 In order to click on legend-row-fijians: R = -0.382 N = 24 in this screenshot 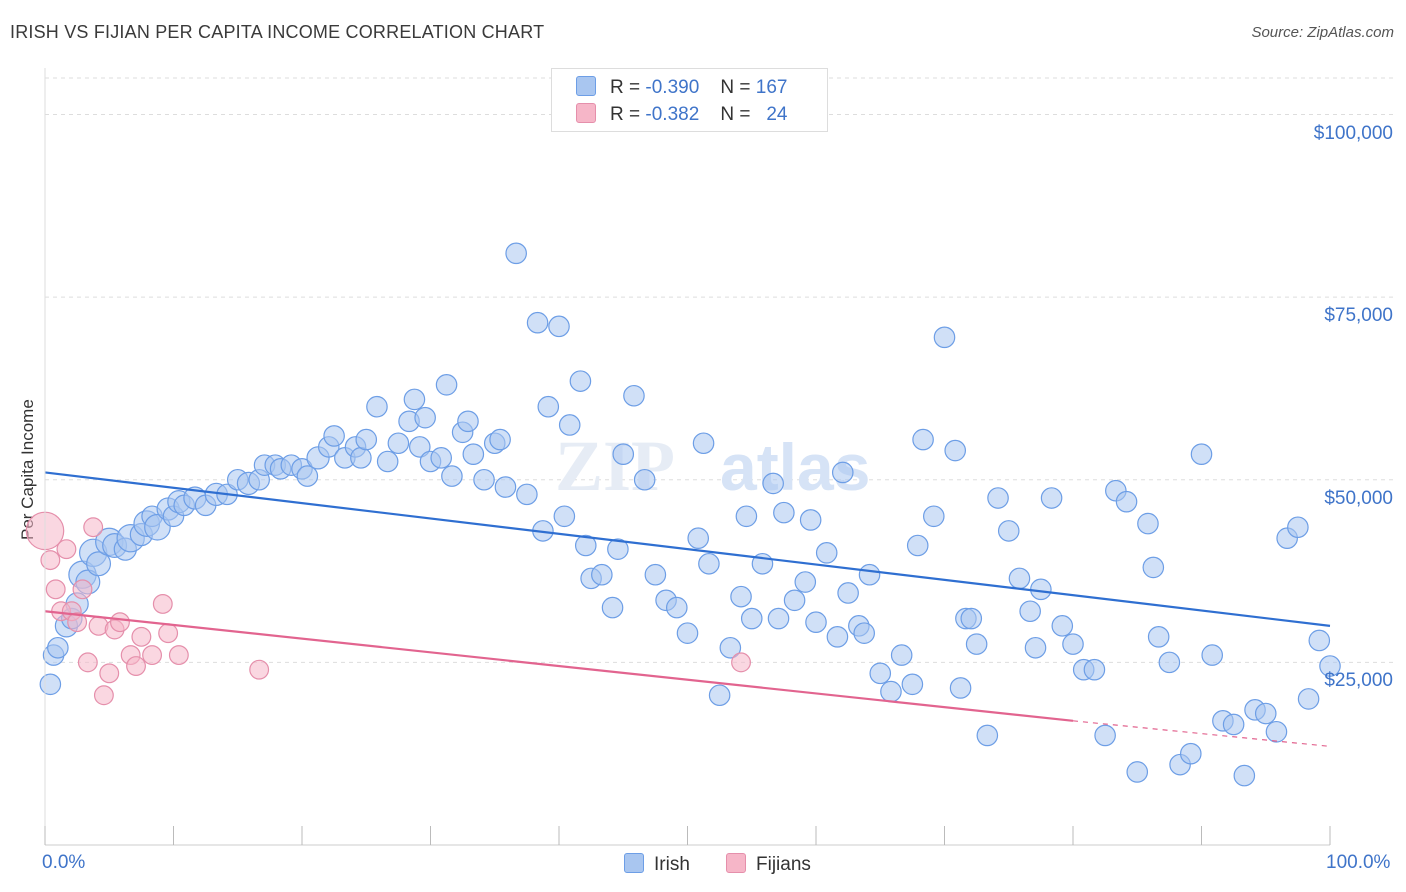, I will do `click(681, 114)`.